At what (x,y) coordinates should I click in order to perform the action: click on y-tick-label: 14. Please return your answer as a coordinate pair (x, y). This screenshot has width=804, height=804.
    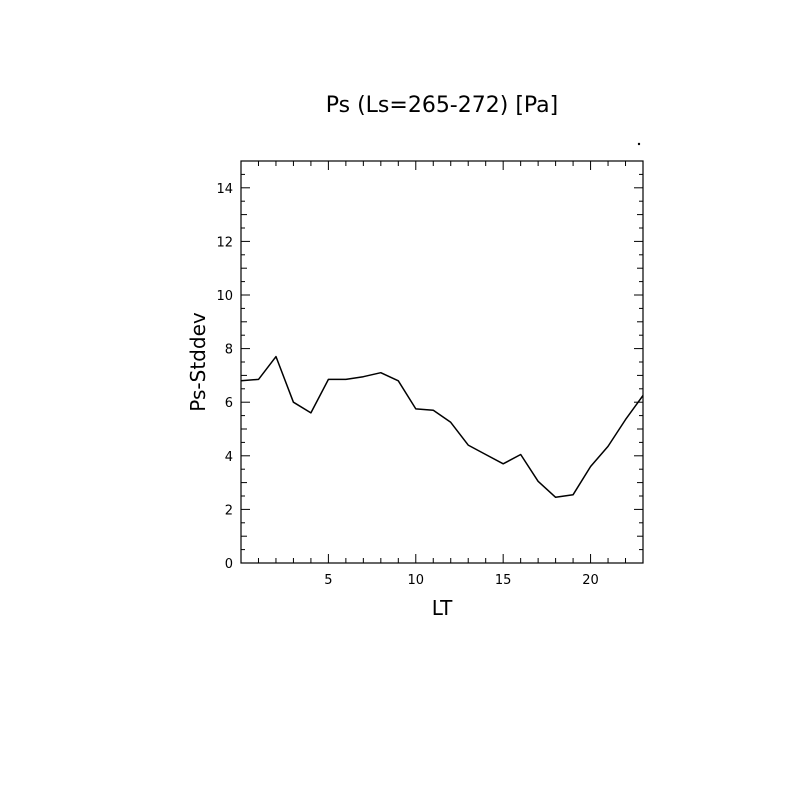
    Looking at the image, I should click on (224, 189).